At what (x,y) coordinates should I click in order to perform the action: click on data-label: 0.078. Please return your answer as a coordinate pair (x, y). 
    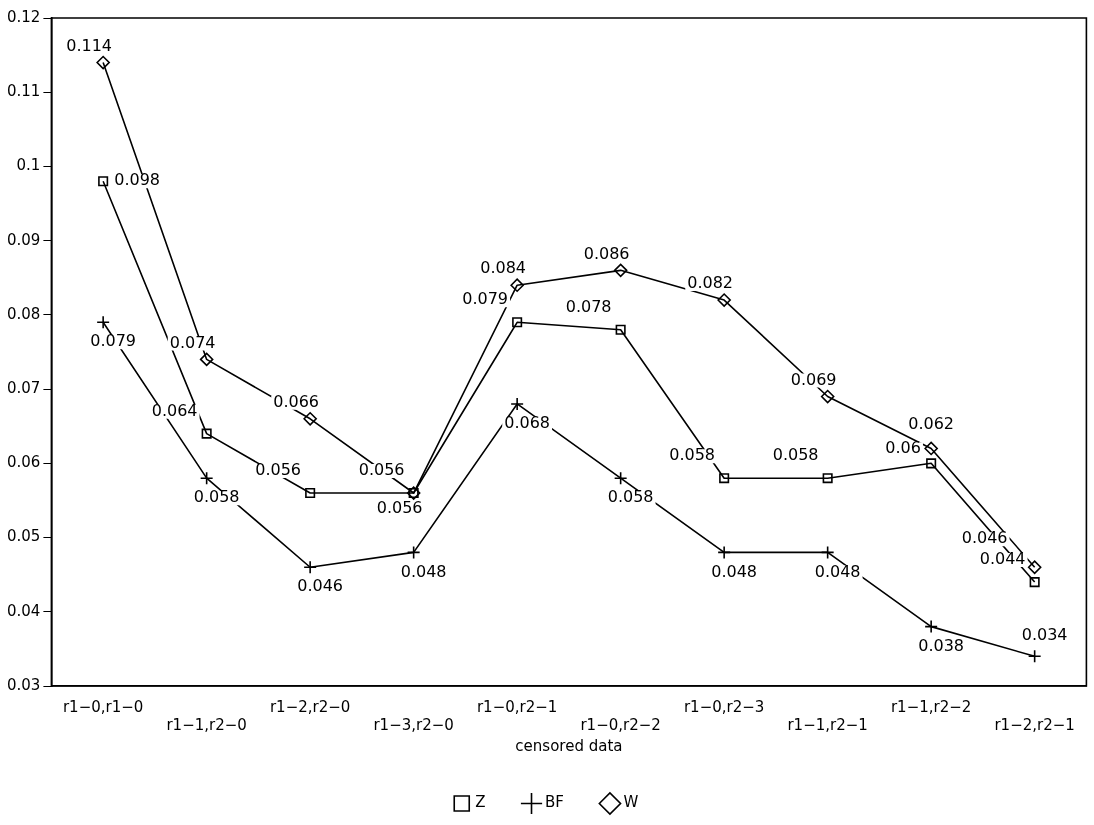
    Looking at the image, I should click on (588, 306).